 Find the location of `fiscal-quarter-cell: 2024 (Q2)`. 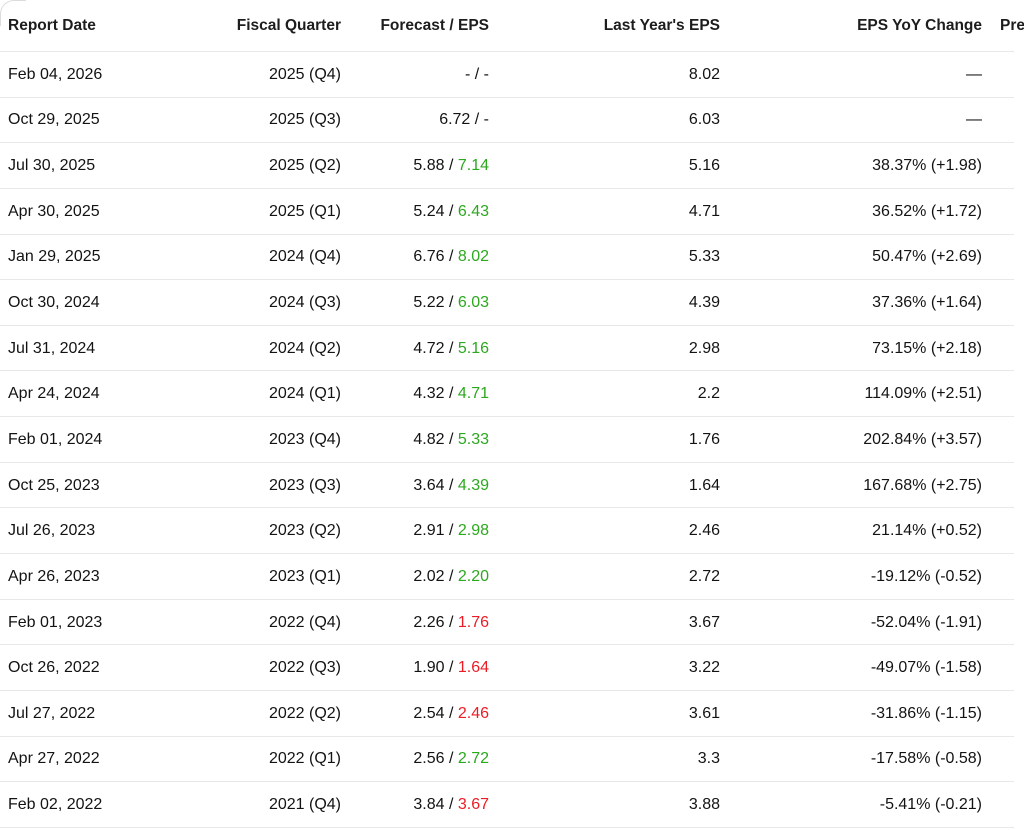

fiscal-quarter-cell: 2024 (Q2) is located at coordinates (304, 348).